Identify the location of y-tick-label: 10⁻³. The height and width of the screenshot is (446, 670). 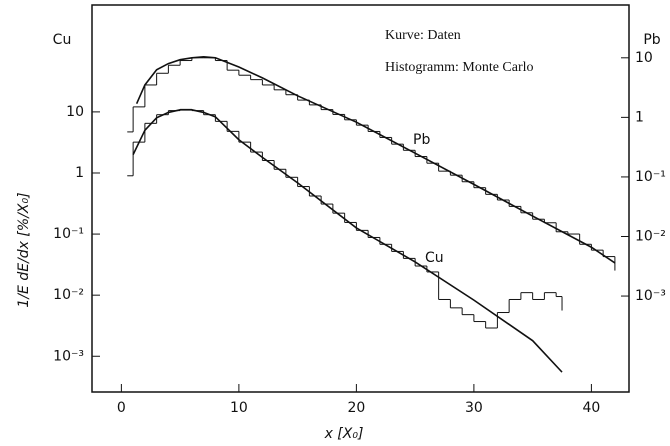
(68, 356).